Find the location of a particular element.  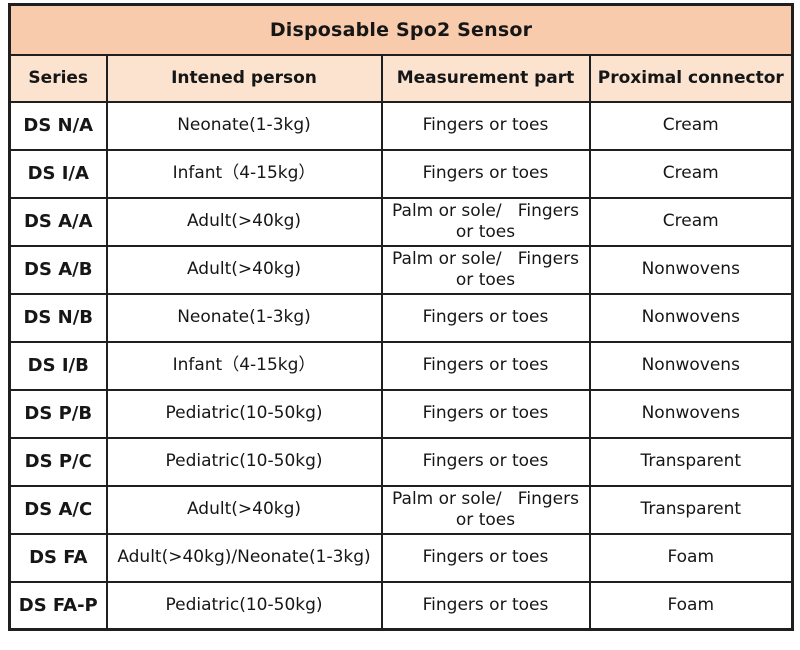

series-cell: DS A/C is located at coordinates (58, 509).